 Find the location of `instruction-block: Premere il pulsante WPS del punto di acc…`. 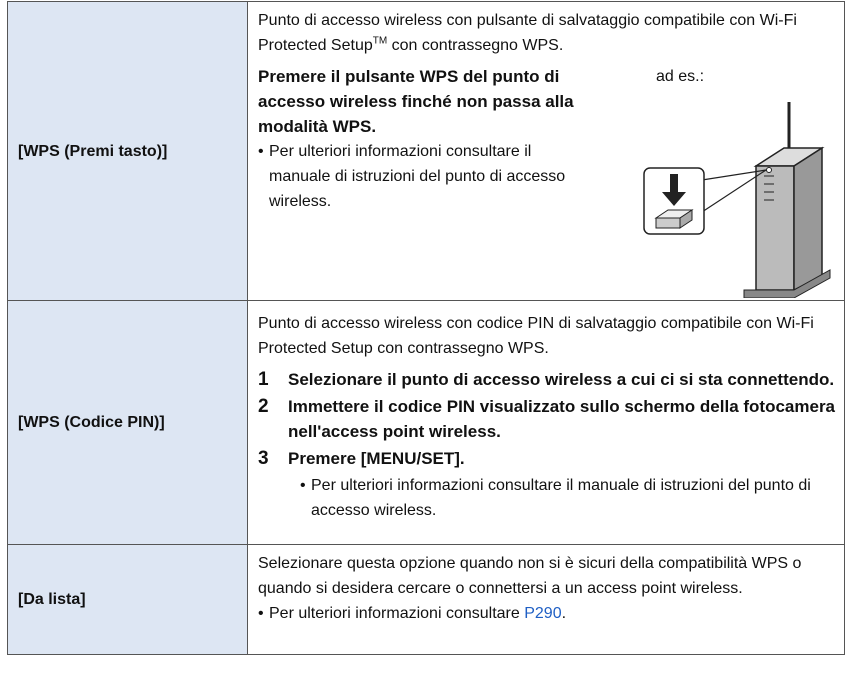

instruction-block: Premere il pulsante WPS del punto di acc… is located at coordinates (423, 139).